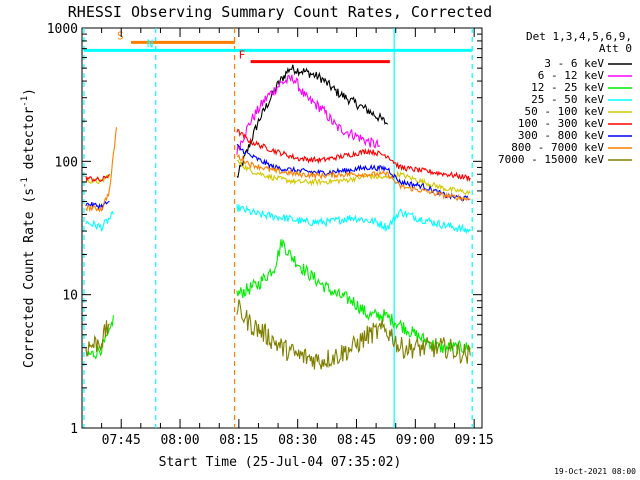  Describe the element at coordinates (557, 147) in the screenshot. I see `legend-label-7: 800 - 7000 keV` at that location.